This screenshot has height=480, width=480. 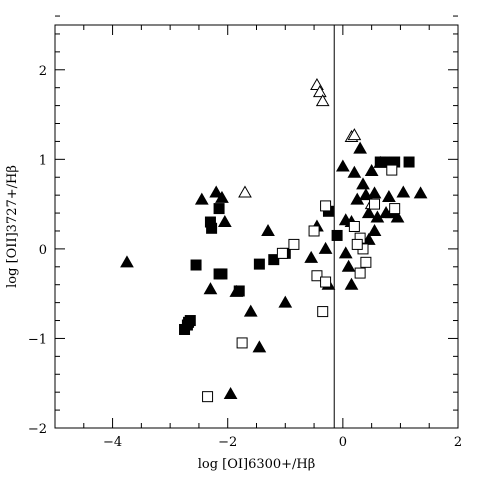 What do you see at coordinates (227, 442) in the screenshot?
I see `x-tick-label: −2` at bounding box center [227, 442].